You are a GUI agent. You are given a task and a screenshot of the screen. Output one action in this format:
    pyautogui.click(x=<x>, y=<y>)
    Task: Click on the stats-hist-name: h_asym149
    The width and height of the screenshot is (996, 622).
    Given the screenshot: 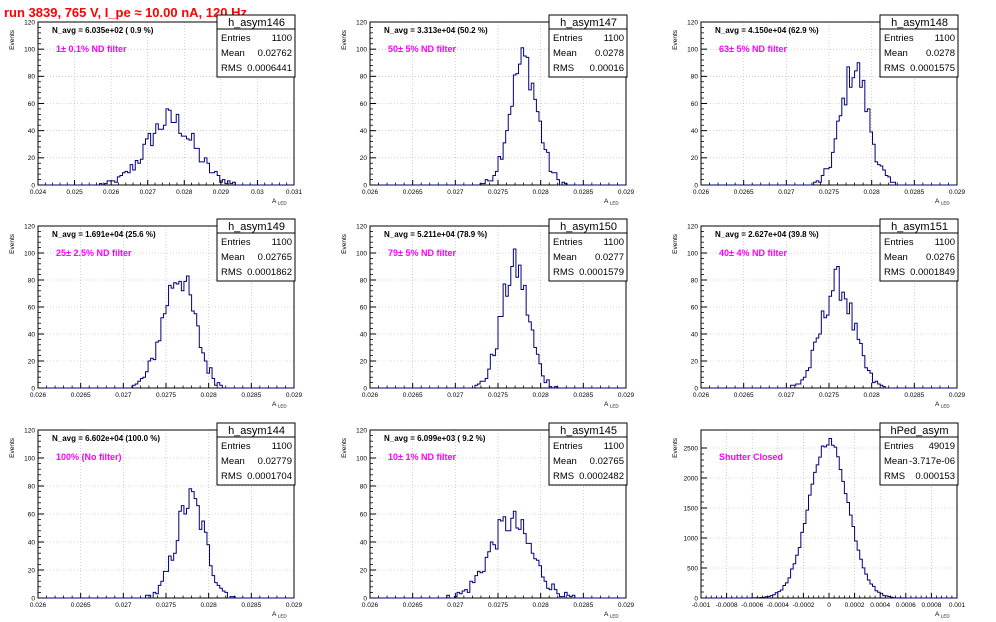 What is the action you would take?
    pyautogui.click(x=256, y=227)
    